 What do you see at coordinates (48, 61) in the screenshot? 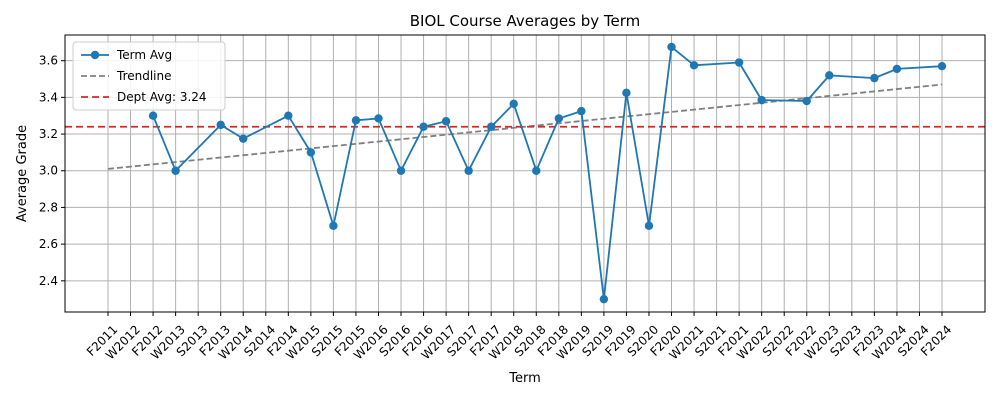
I see `y-tick-label: 3.6` at bounding box center [48, 61].